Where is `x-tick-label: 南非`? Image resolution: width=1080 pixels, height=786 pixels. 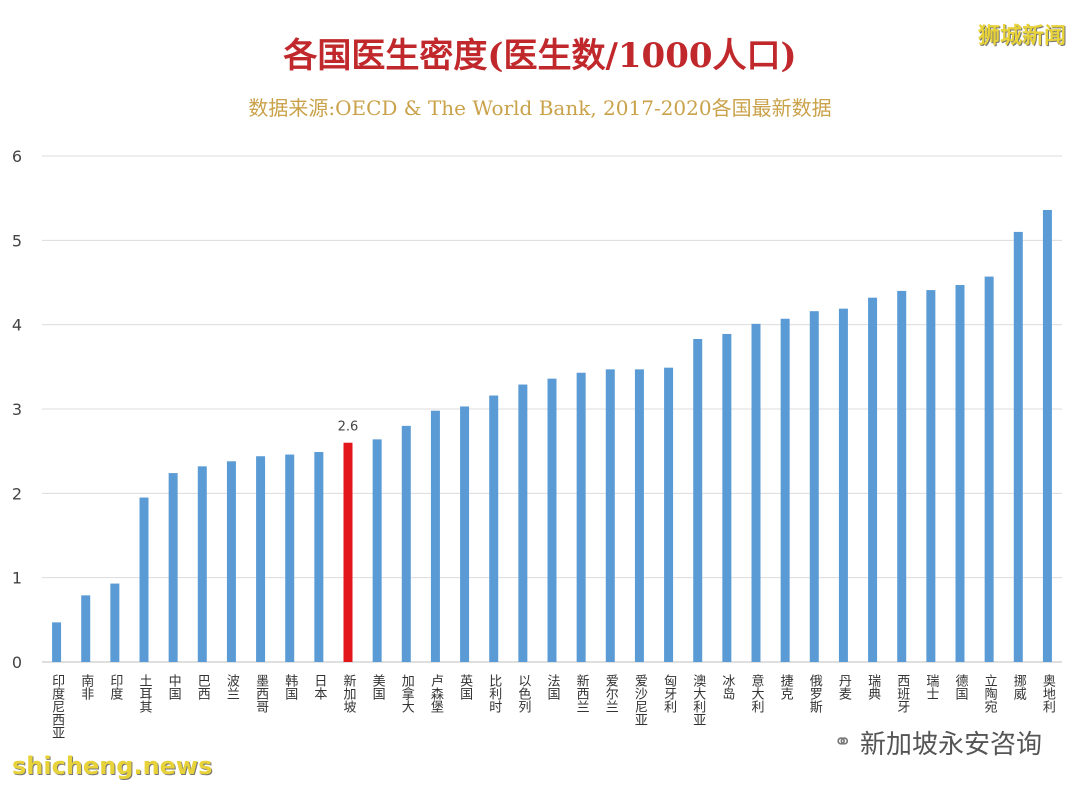 x-tick-label: 南非 is located at coordinates (86, 686).